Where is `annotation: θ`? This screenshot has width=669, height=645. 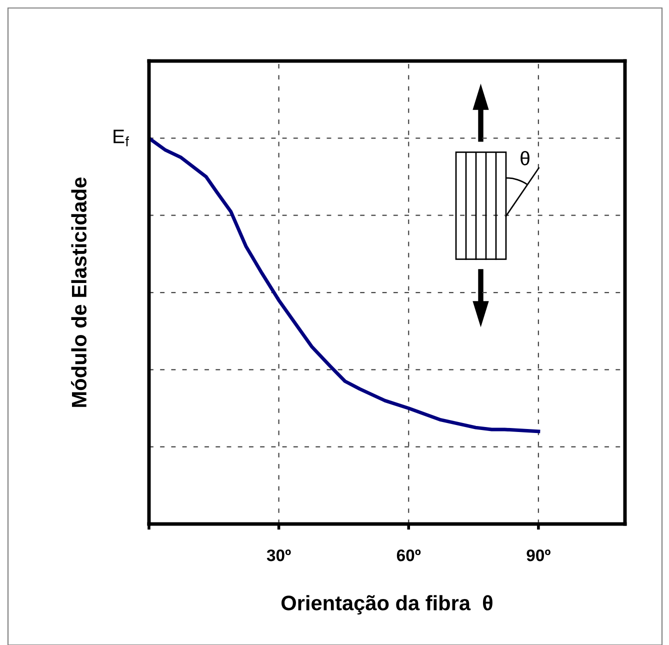 annotation: θ is located at coordinates (525, 158).